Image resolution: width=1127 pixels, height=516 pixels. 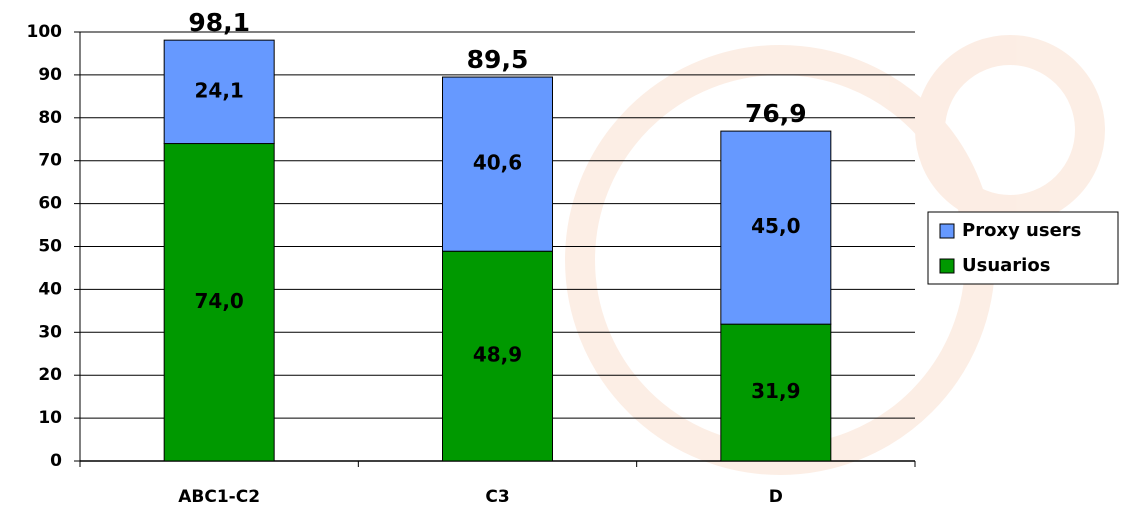 I want to click on y-tick-label: 20, so click(x=50, y=375).